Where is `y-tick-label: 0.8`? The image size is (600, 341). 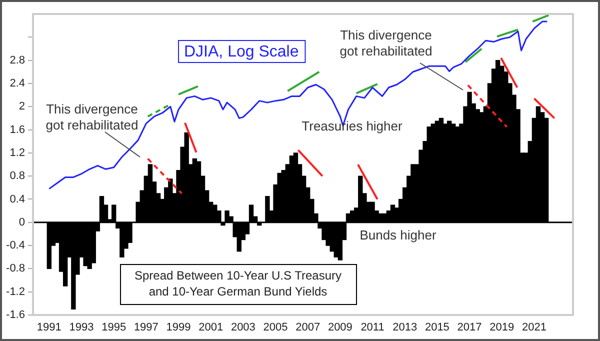 y-tick-label: 0.8 is located at coordinates (17, 176).